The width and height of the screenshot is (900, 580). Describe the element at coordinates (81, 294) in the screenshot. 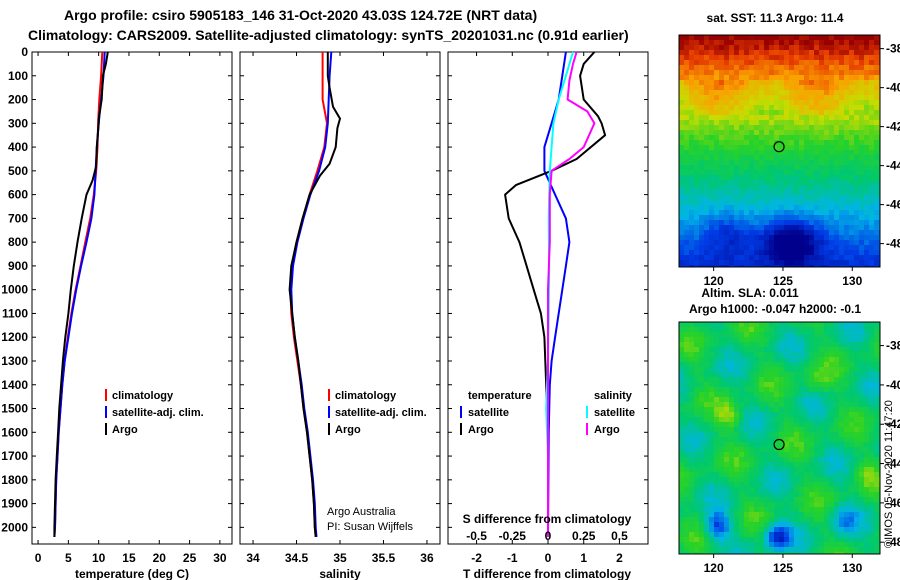

I see `series-line-argo` at that location.